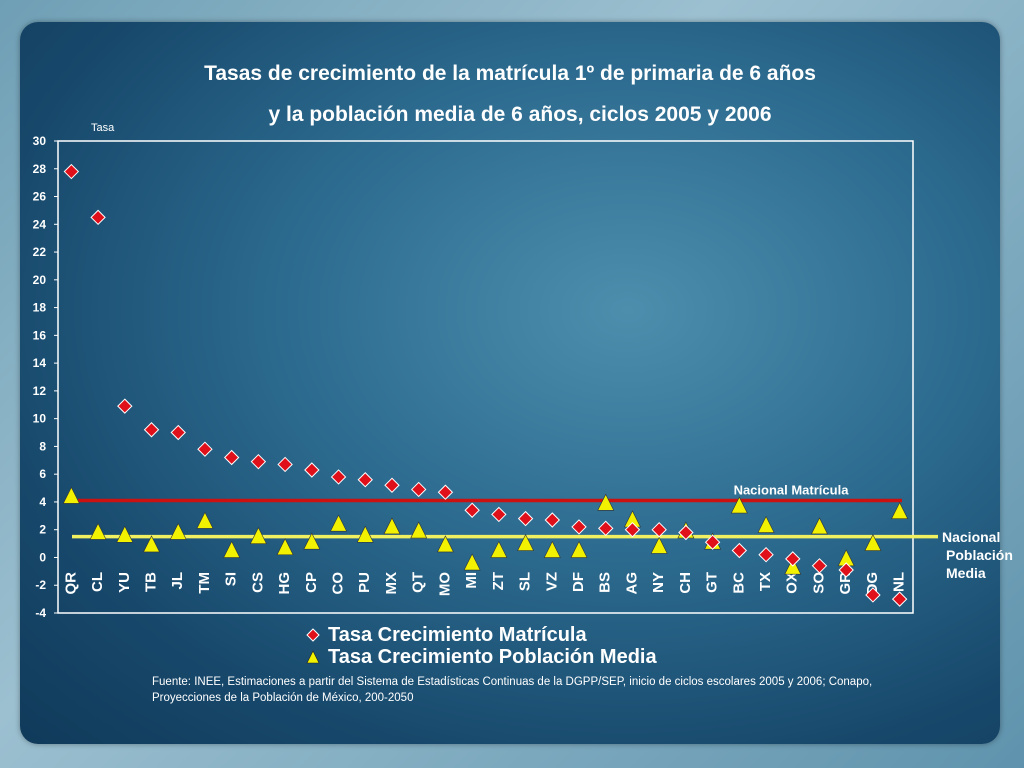 This screenshot has height=768, width=1024. What do you see at coordinates (40, 613) in the screenshot?
I see `y-tick-label: -4` at bounding box center [40, 613].